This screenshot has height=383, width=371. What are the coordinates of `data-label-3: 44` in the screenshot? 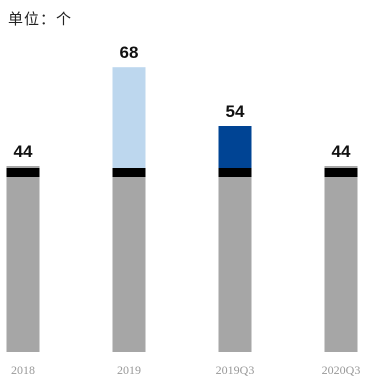 It's located at (341, 151).